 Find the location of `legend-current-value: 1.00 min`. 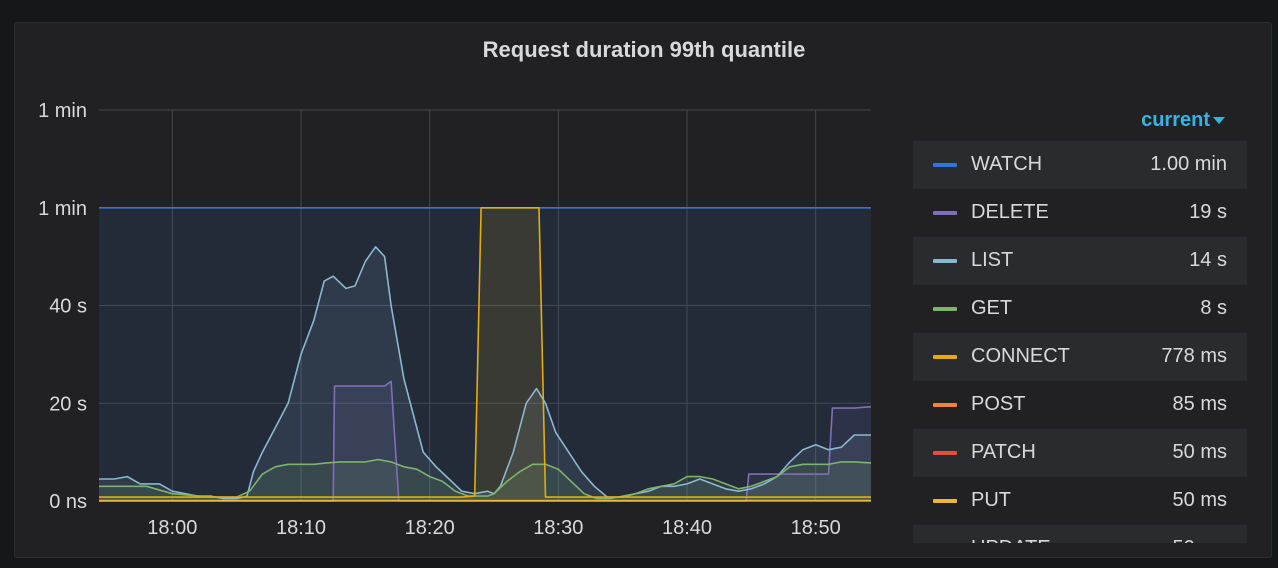

legend-current-value: 1.00 min is located at coordinates (1188, 164).